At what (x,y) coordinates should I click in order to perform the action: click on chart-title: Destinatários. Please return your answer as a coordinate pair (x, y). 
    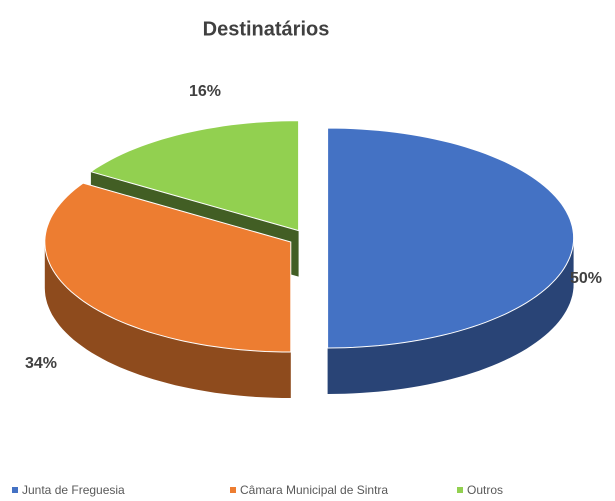
    Looking at the image, I should click on (266, 29).